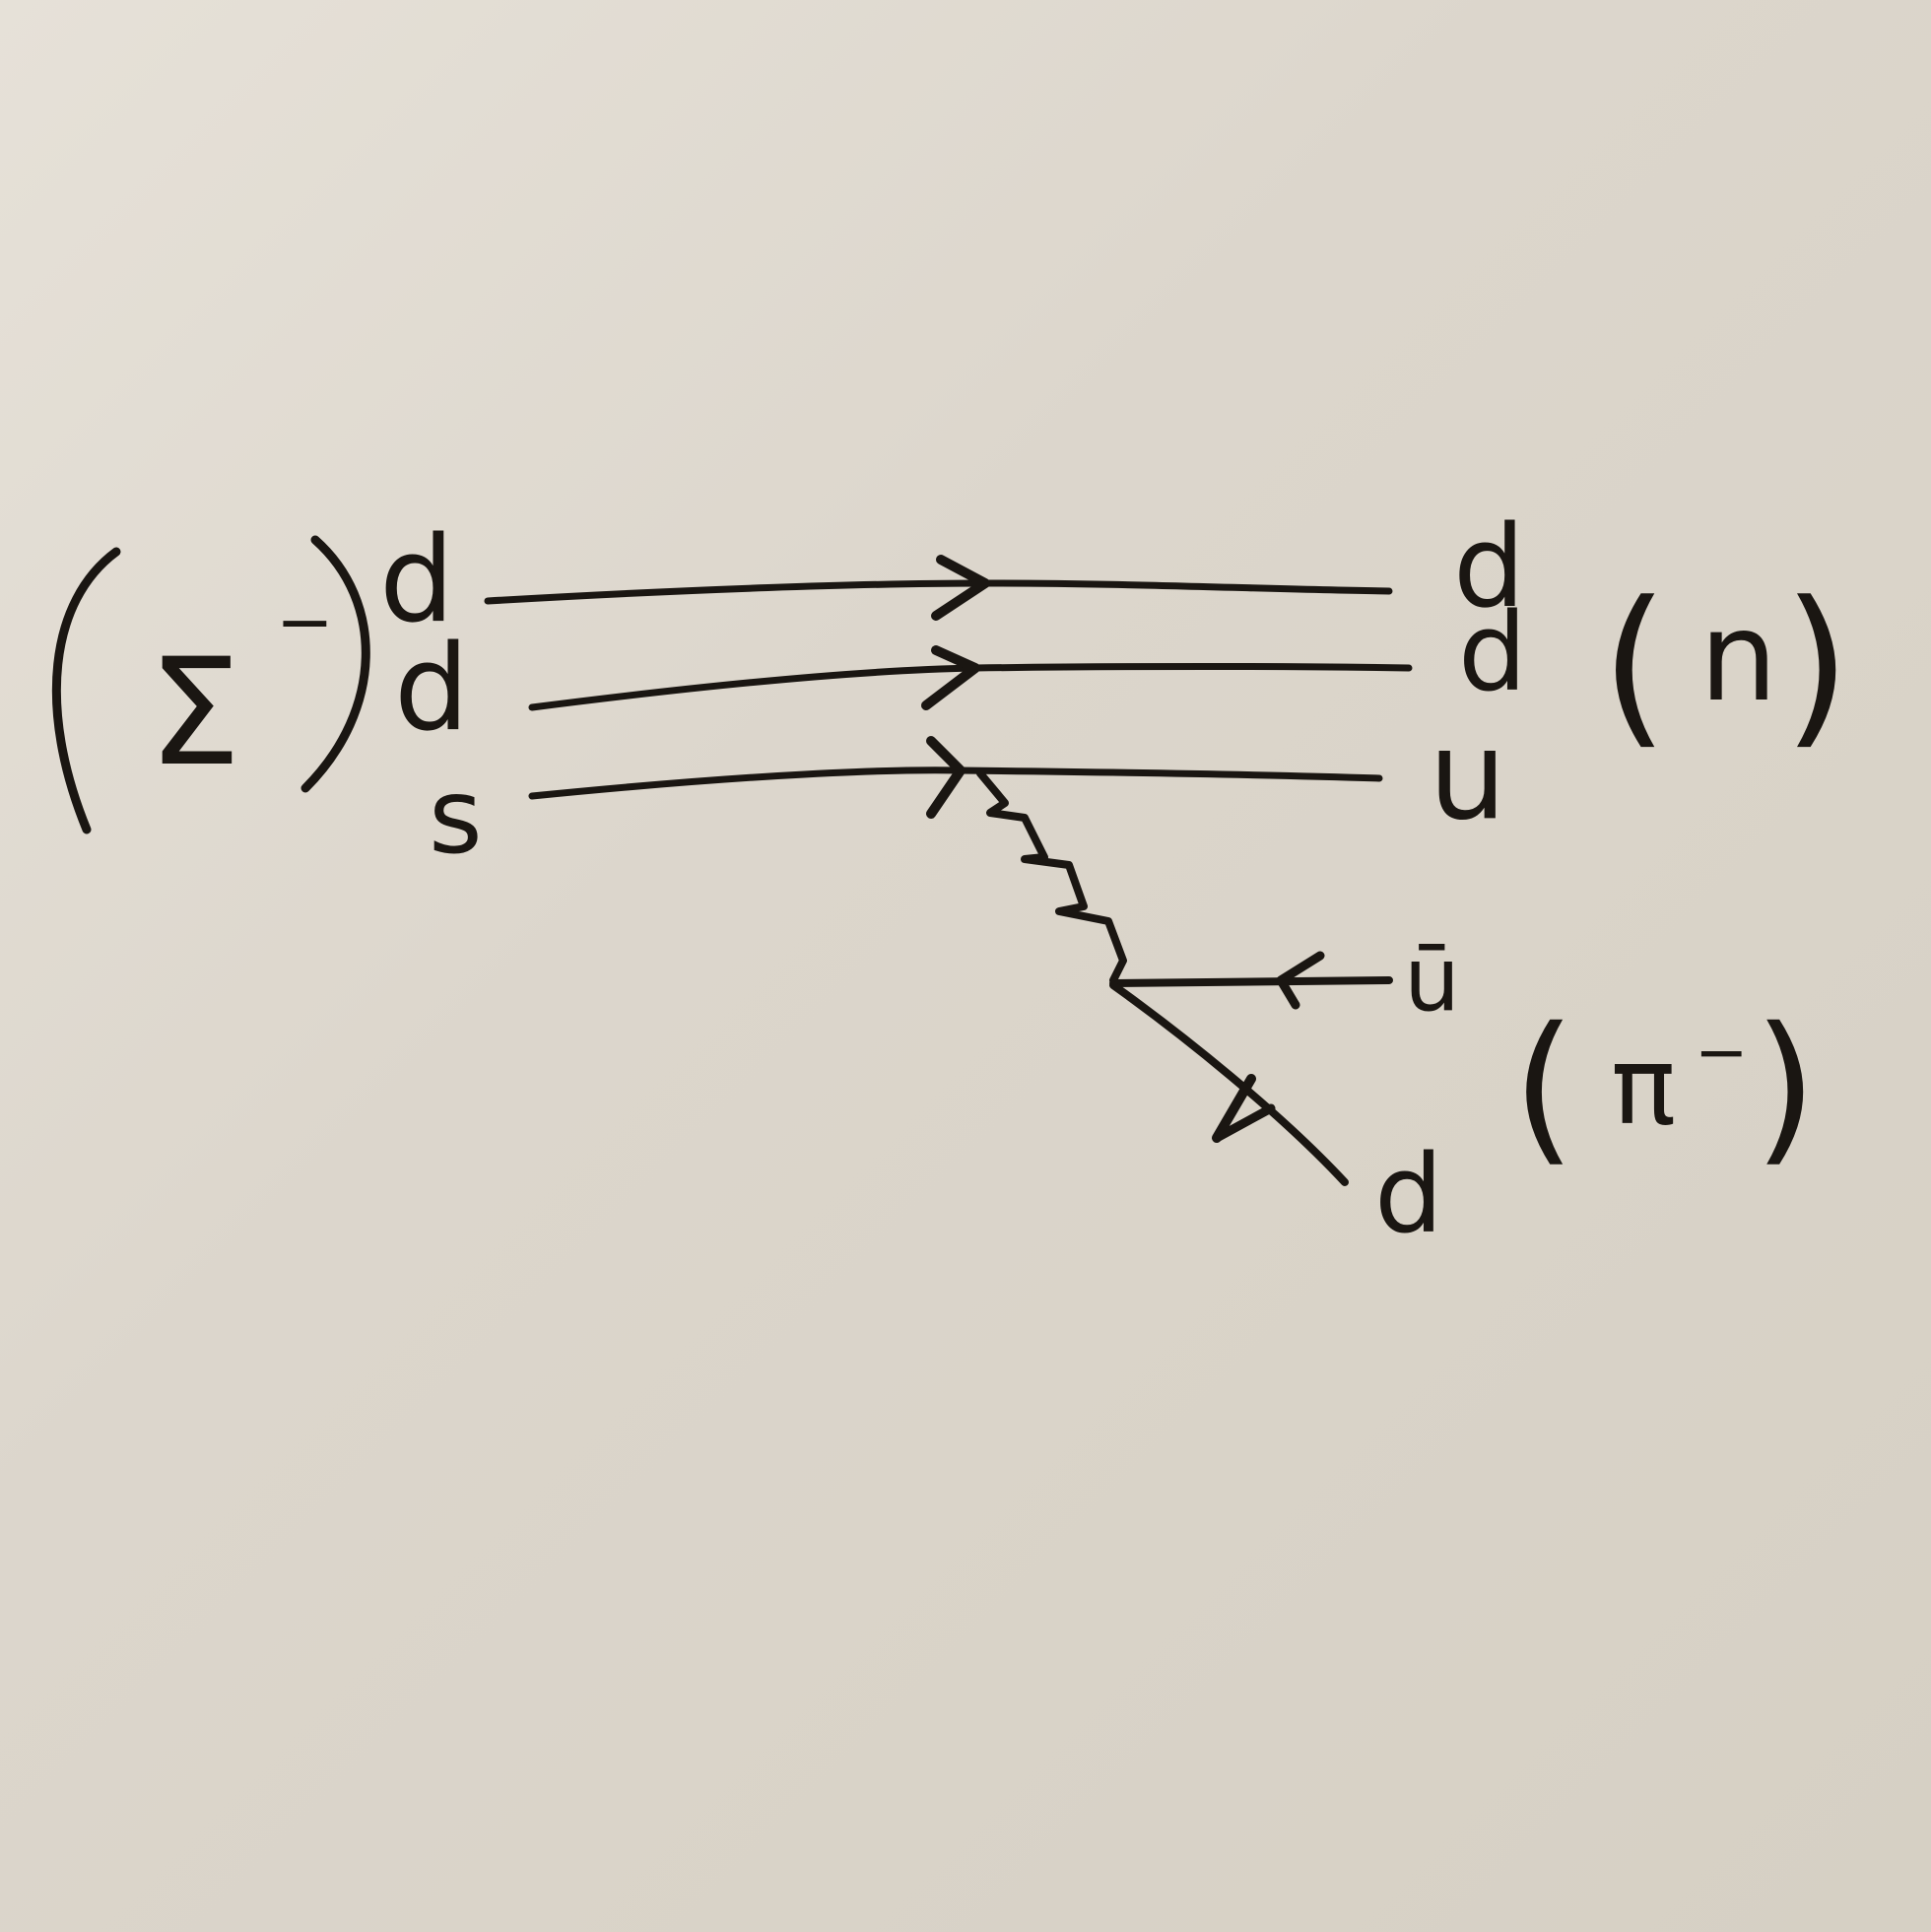  Describe the element at coordinates (950, 677) in the screenshot. I see `arrow-quark-middle` at that location.